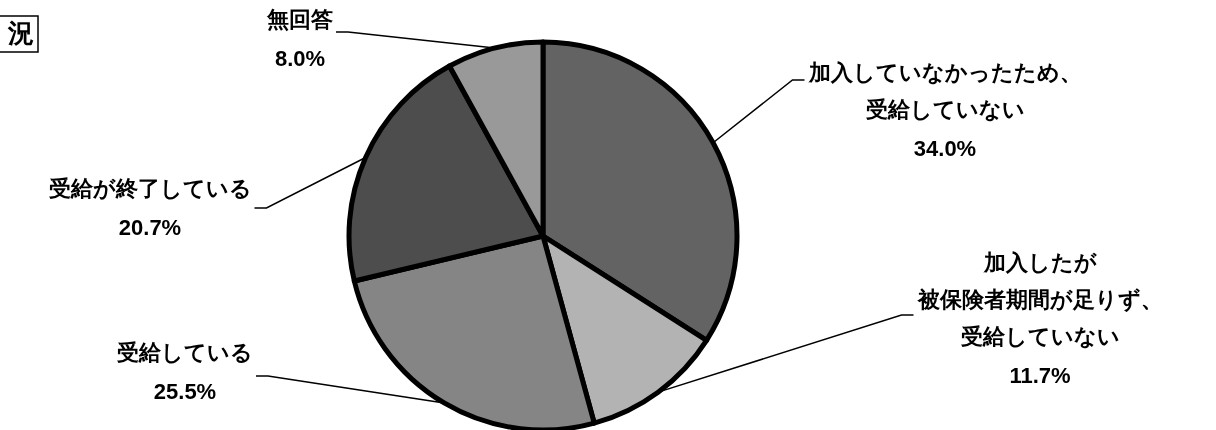 This screenshot has width=1216, height=430. Describe the element at coordinates (185, 391) in the screenshot. I see `data-label: 25.5%` at that location.